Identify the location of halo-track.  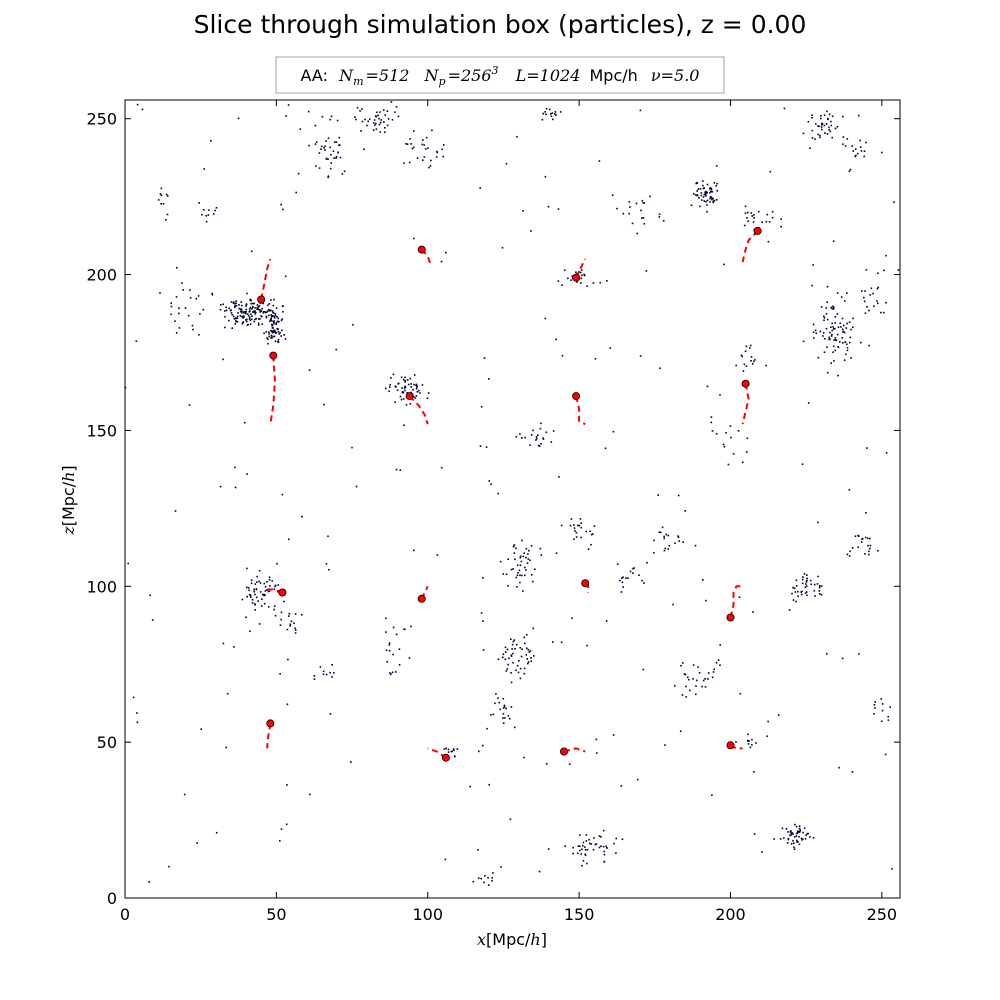
(266, 279).